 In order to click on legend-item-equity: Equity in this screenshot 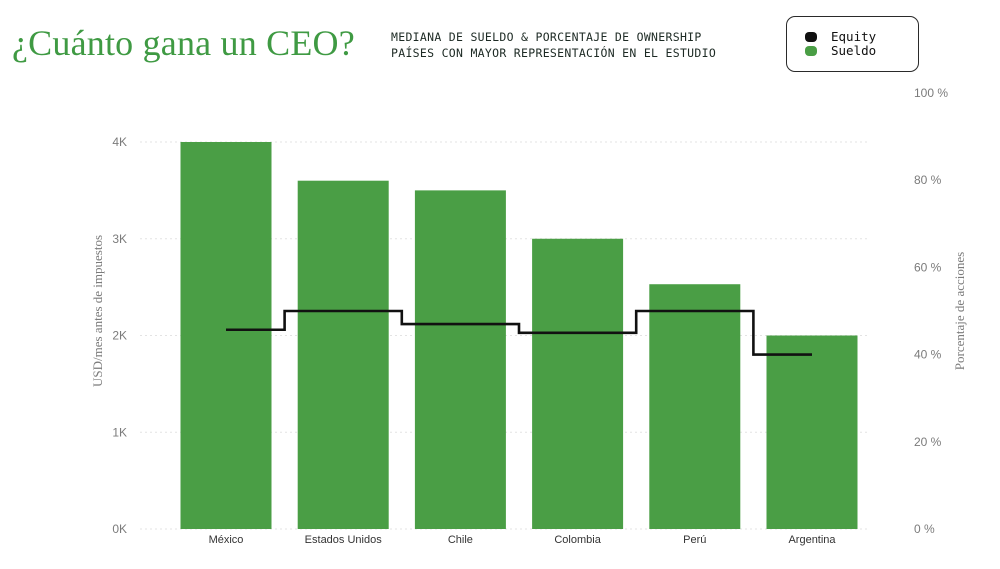, I will do `click(840, 36)`.